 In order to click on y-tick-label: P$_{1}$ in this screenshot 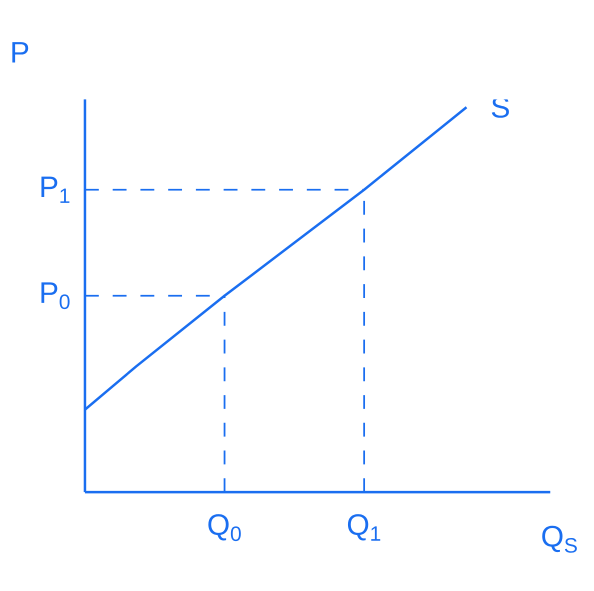, I will do `click(55, 190)`.